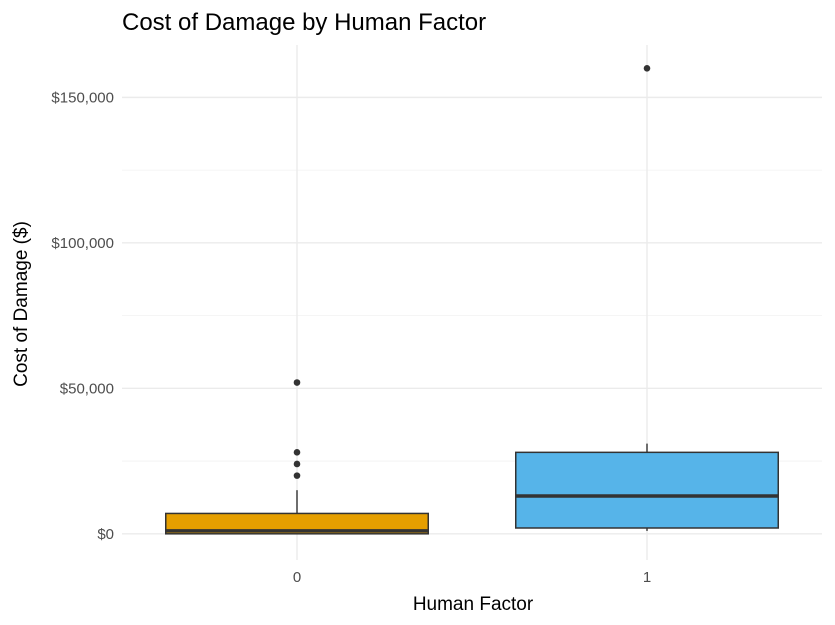 The width and height of the screenshot is (835, 625). I want to click on y-tick-label: $50,000, so click(87, 388).